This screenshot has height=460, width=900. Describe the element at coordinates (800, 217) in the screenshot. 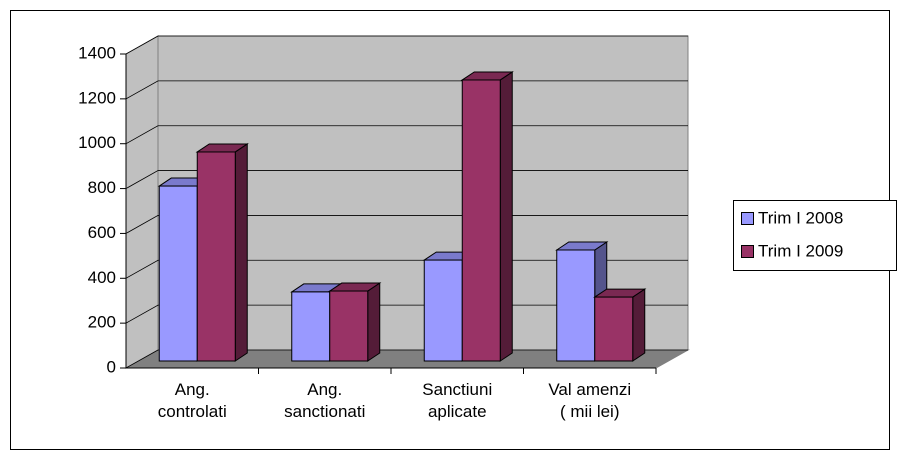

I see `legend-label: Trim I 2008` at that location.